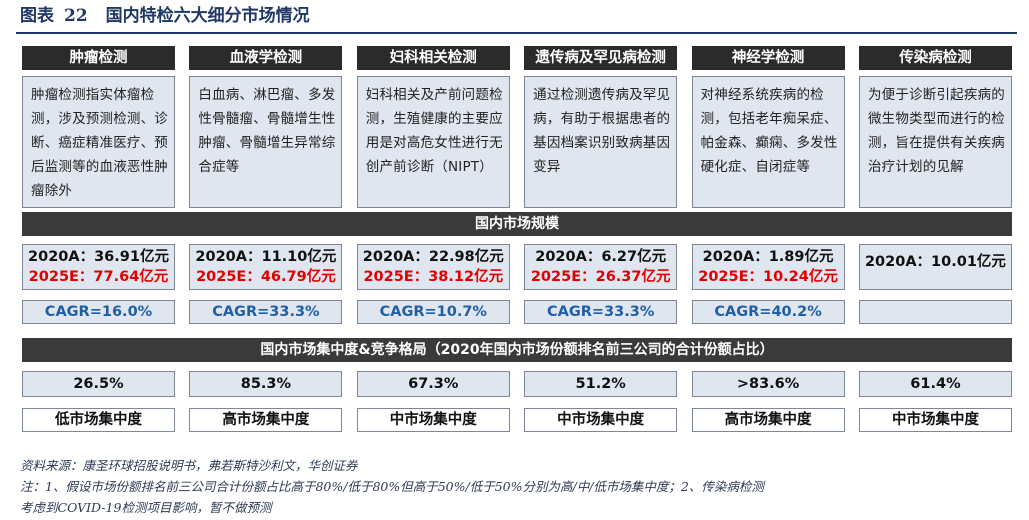 Image resolution: width=1029 pixels, height=520 pixels. What do you see at coordinates (266, 58) in the screenshot?
I see `category-header: 血液学检测` at bounding box center [266, 58].